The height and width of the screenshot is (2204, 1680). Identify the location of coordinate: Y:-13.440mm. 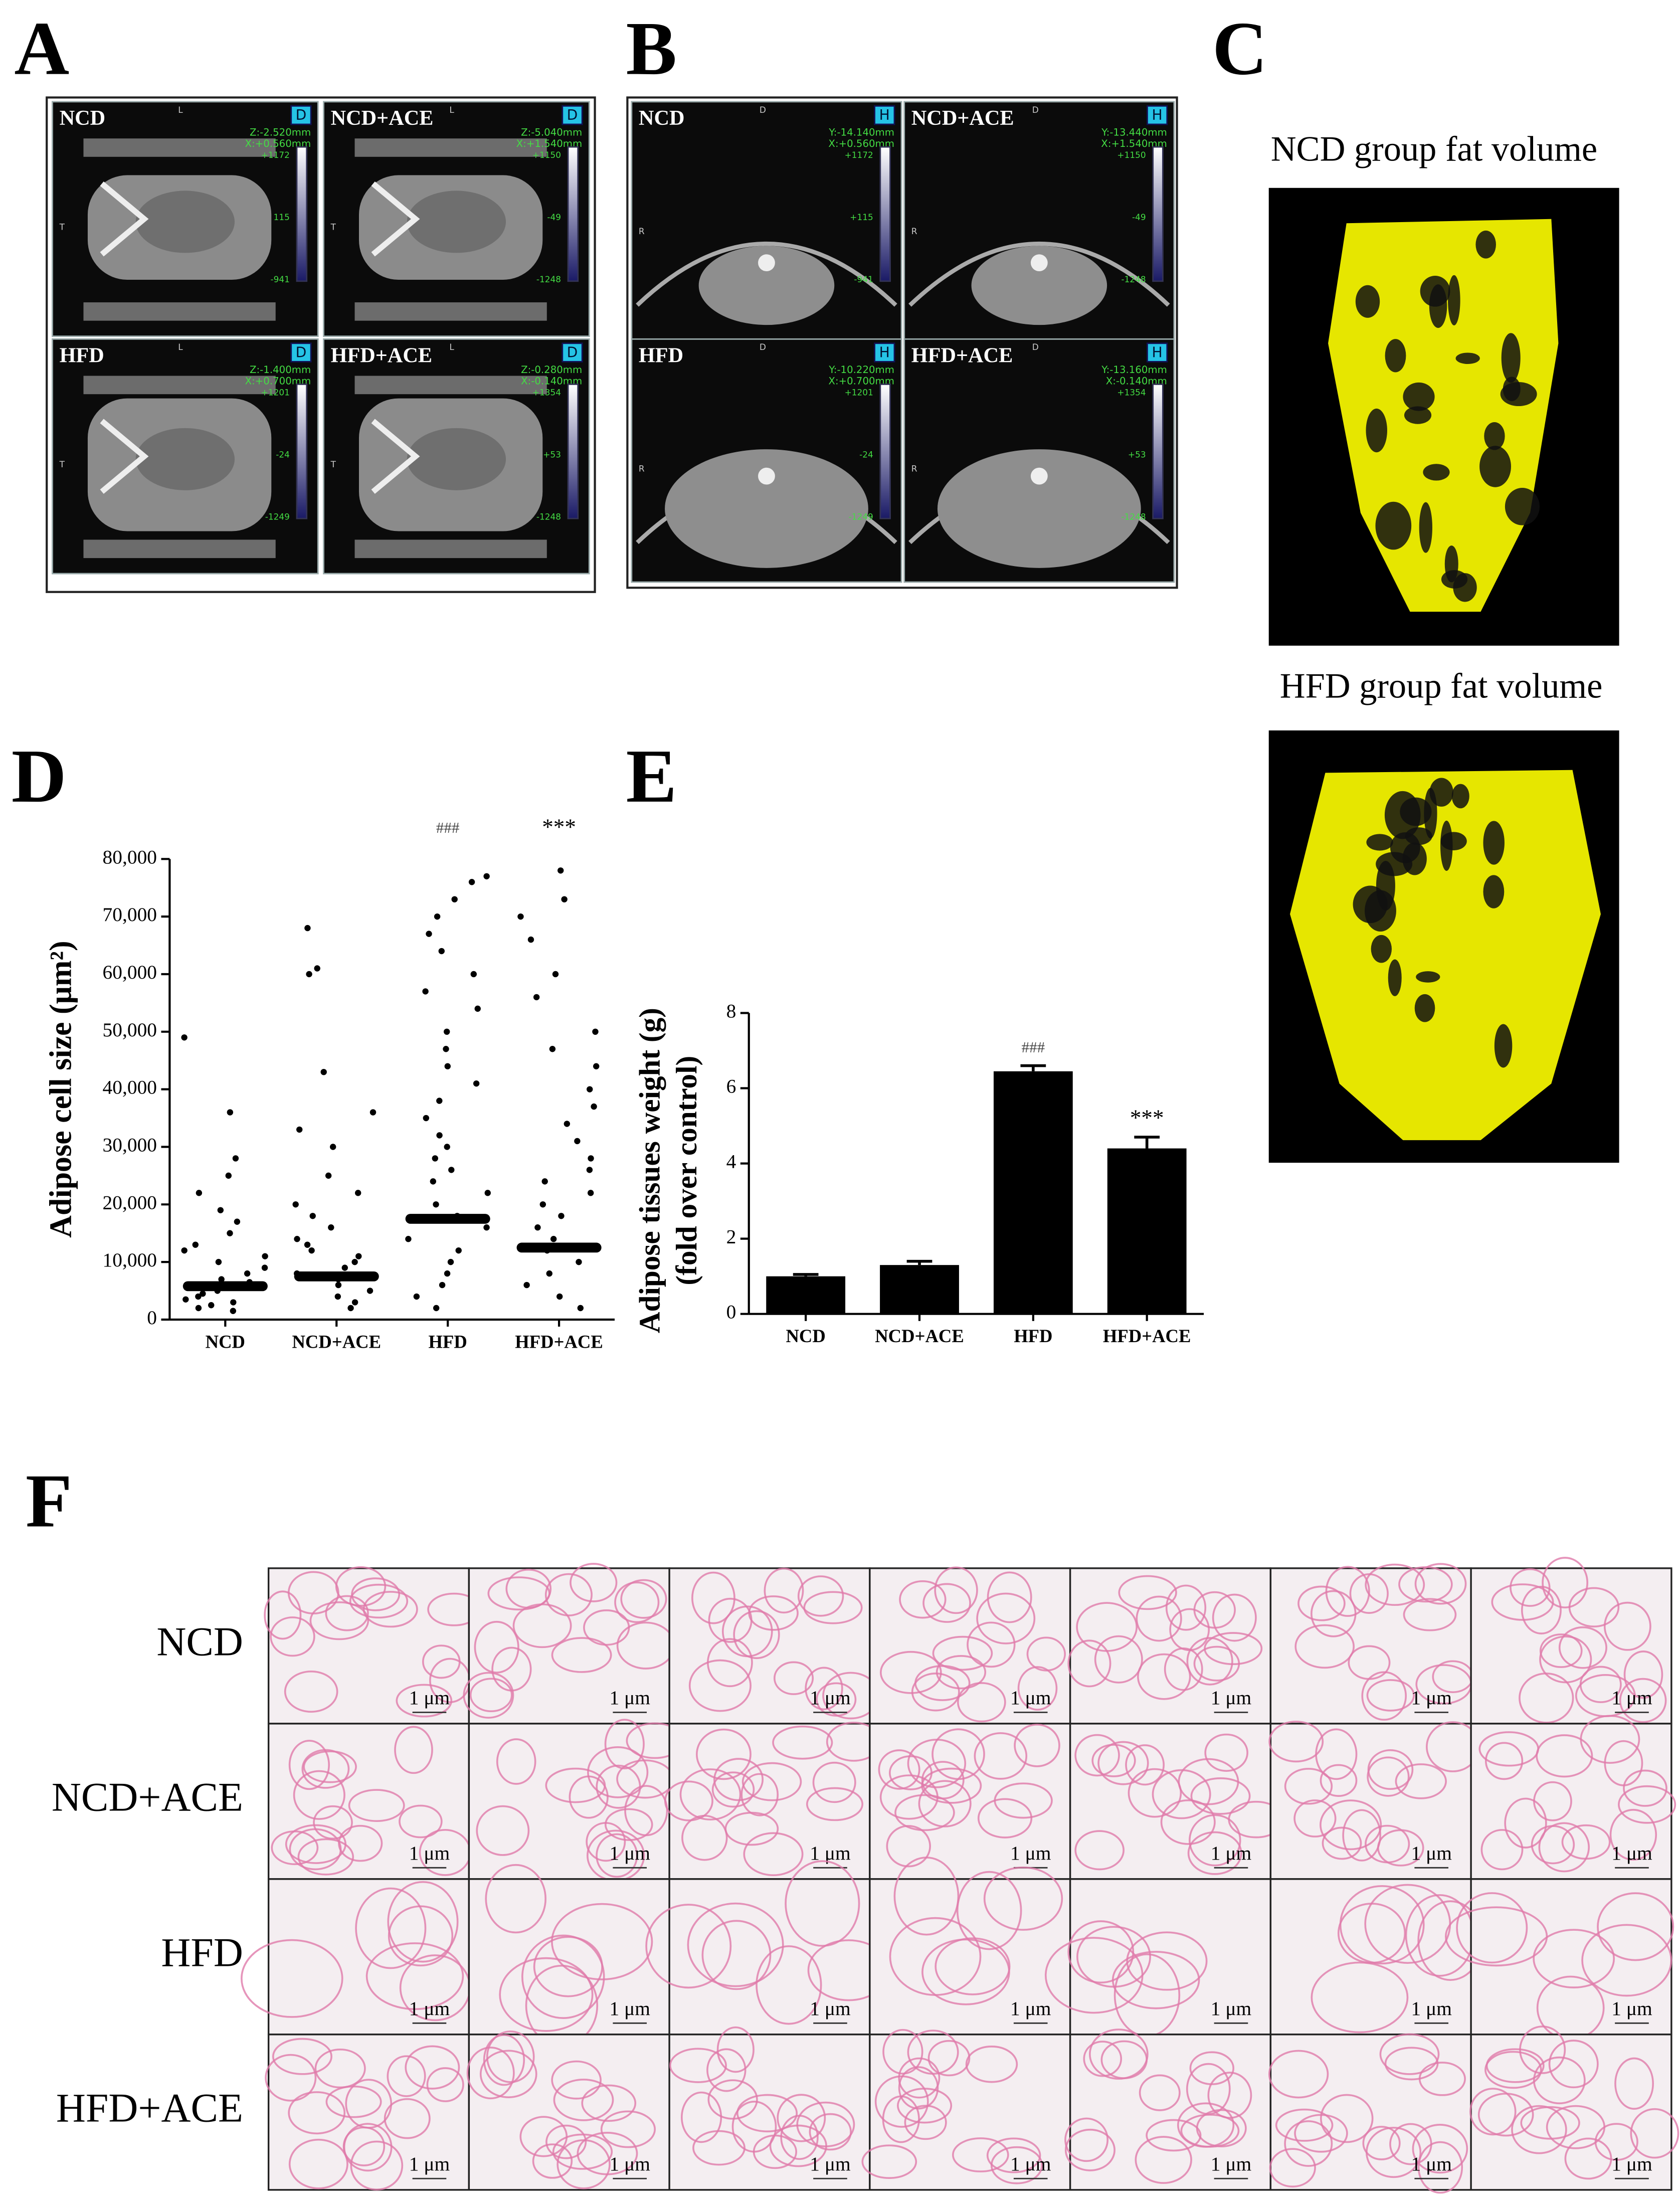
(1134, 132).